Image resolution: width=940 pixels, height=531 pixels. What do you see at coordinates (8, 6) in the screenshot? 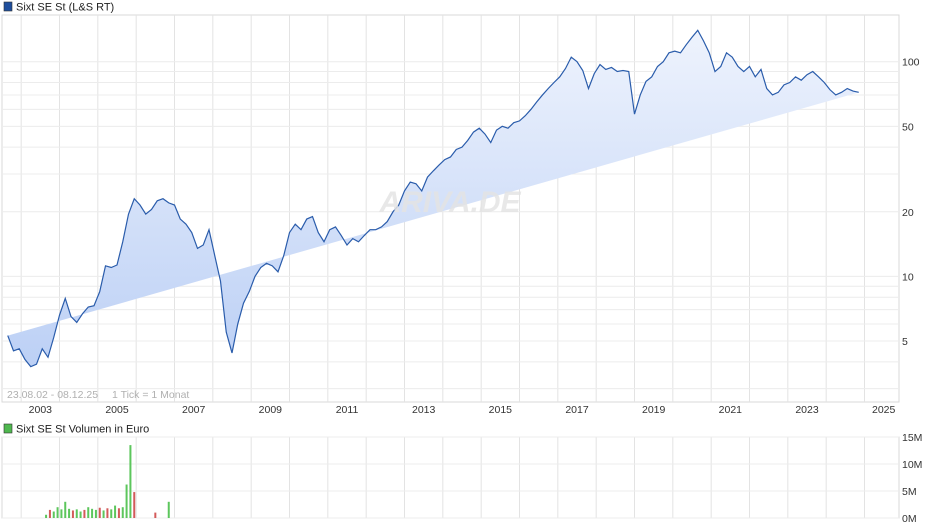
I see `price-legend-swatch` at bounding box center [8, 6].